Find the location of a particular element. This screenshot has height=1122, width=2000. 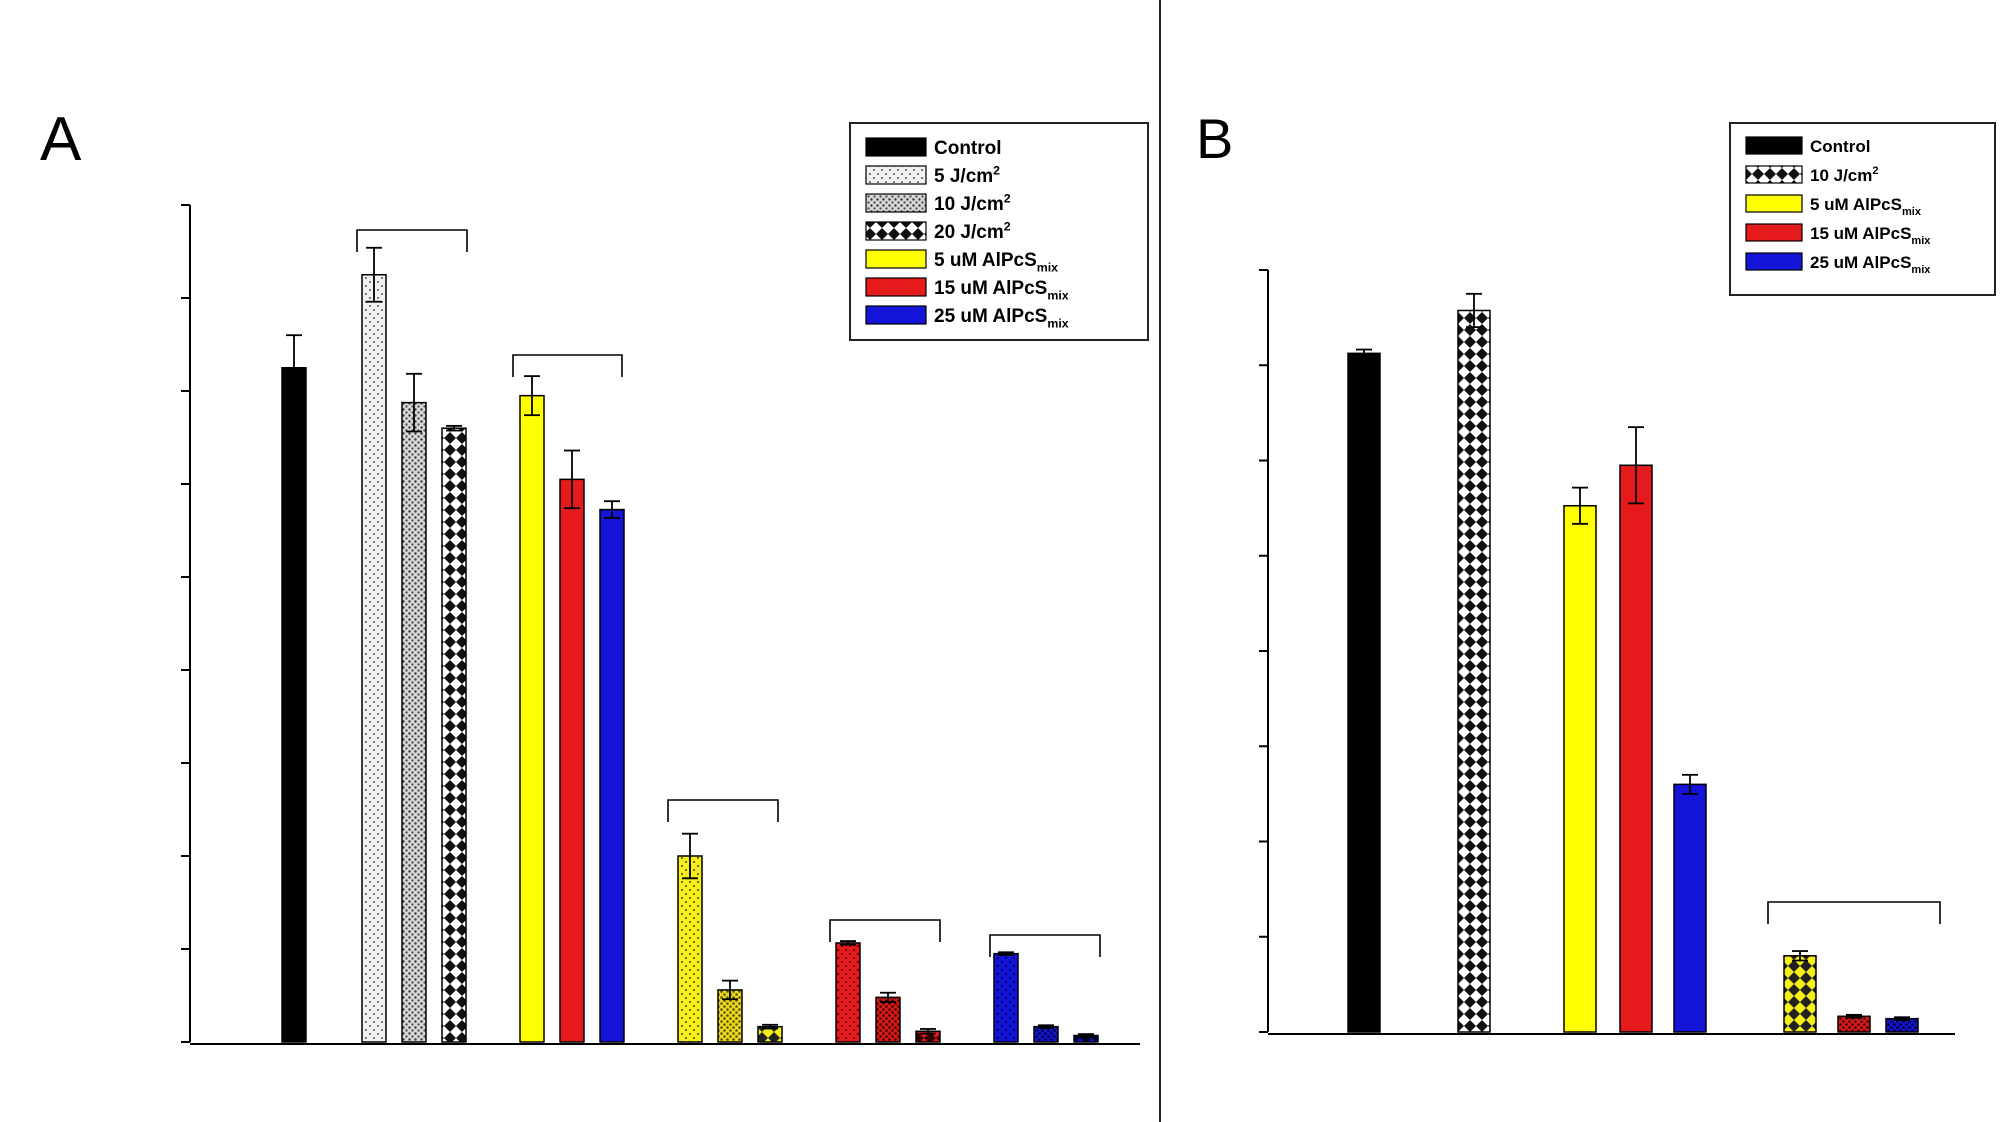

panel-a-label: A is located at coordinates (61, 139).